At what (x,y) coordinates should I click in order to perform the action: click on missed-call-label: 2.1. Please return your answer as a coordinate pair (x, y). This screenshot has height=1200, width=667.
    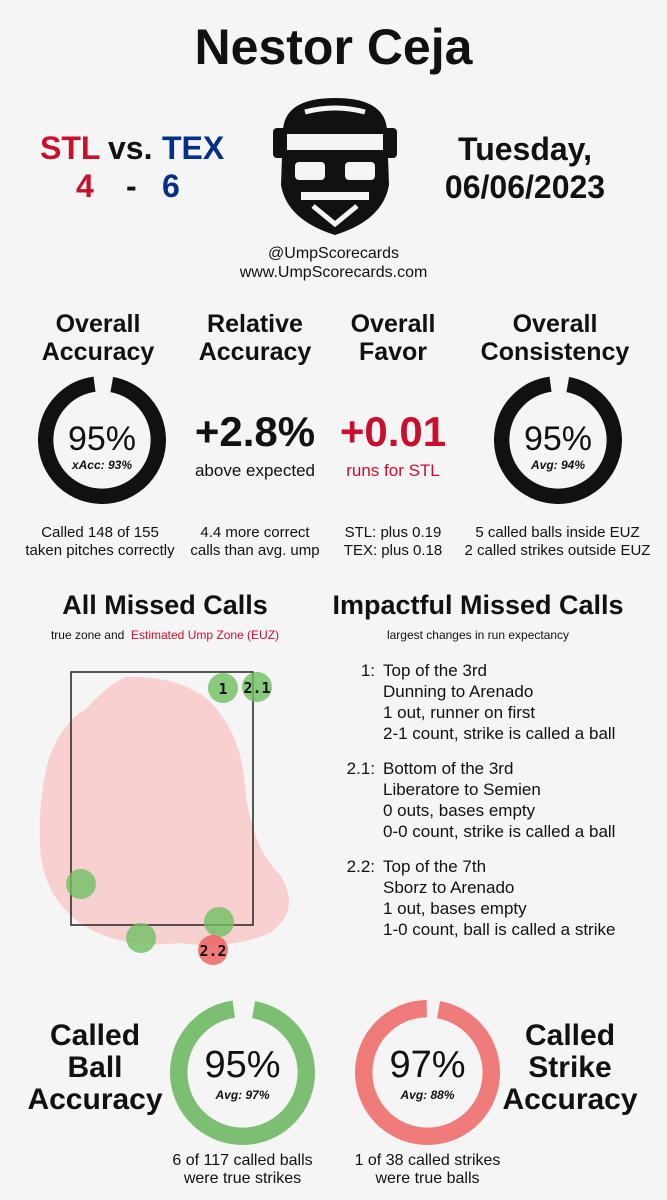
    Looking at the image, I should click on (256, 688).